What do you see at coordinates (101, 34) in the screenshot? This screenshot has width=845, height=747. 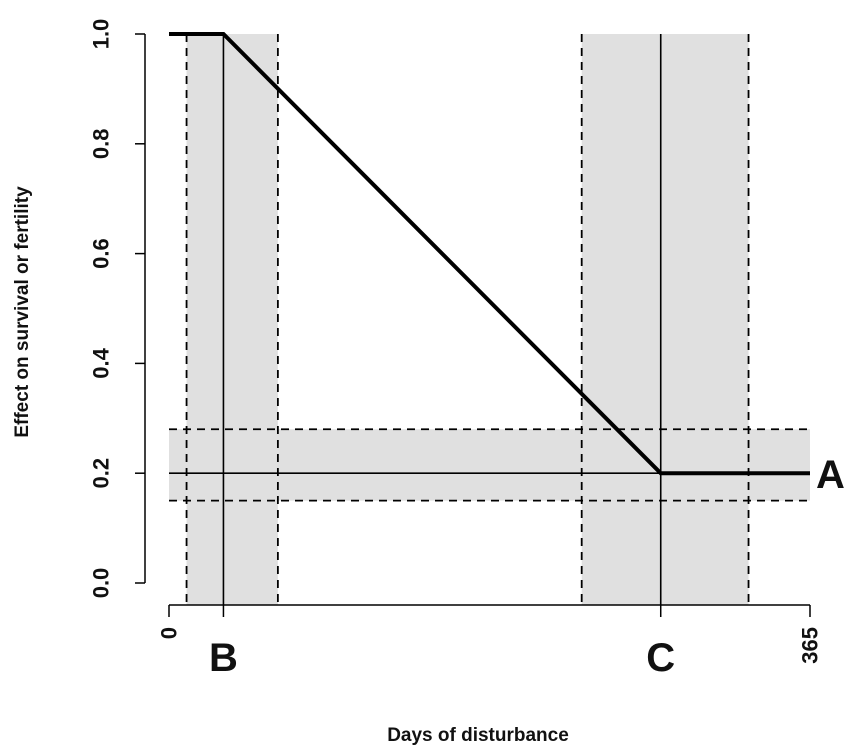 I see `y-tick-label: 1.0` at bounding box center [101, 34].